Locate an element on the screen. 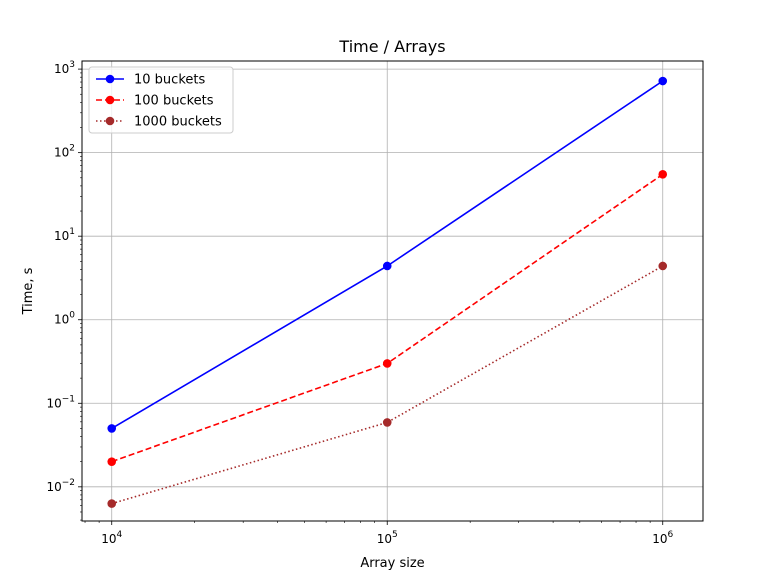  y-tick-label: 10² is located at coordinates (64, 152).